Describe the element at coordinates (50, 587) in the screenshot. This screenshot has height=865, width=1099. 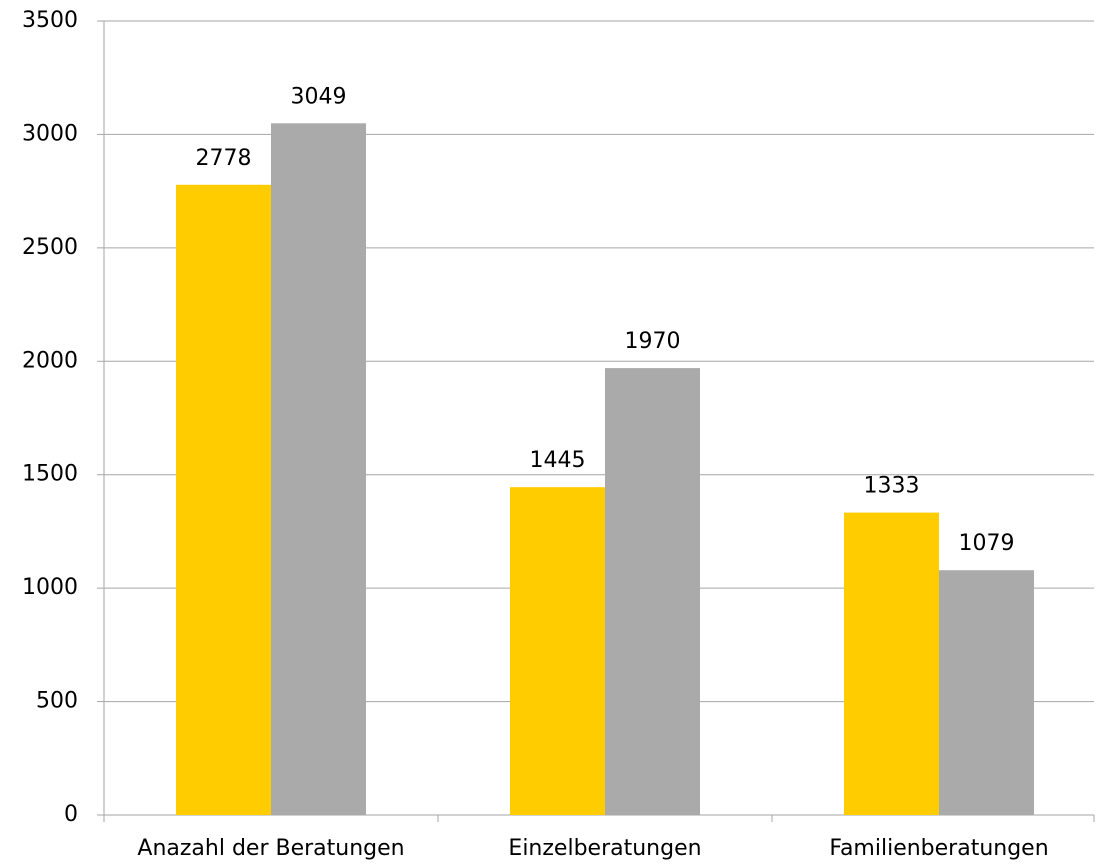
I see `y-tick-label: 1000` at that location.